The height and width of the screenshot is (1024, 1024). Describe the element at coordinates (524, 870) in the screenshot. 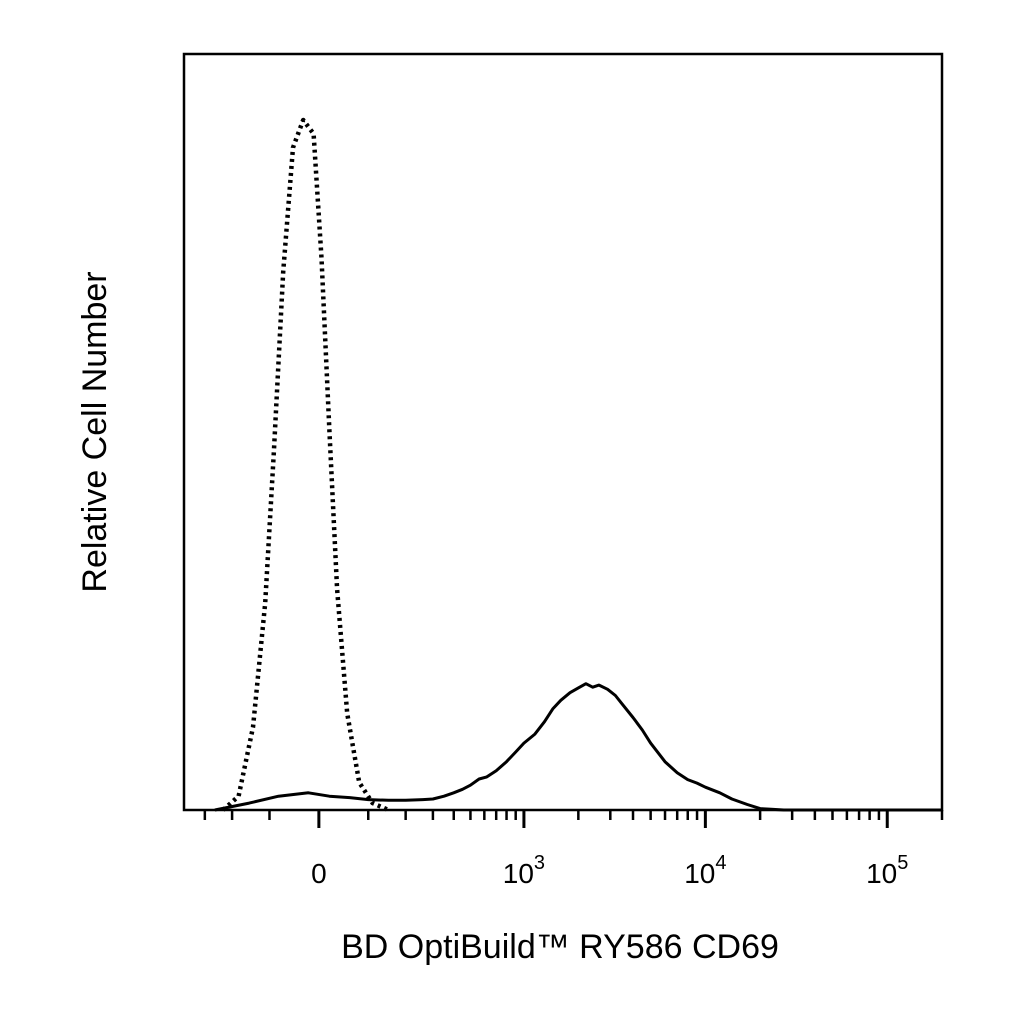

I see `x-tick-label: 10³` at that location.